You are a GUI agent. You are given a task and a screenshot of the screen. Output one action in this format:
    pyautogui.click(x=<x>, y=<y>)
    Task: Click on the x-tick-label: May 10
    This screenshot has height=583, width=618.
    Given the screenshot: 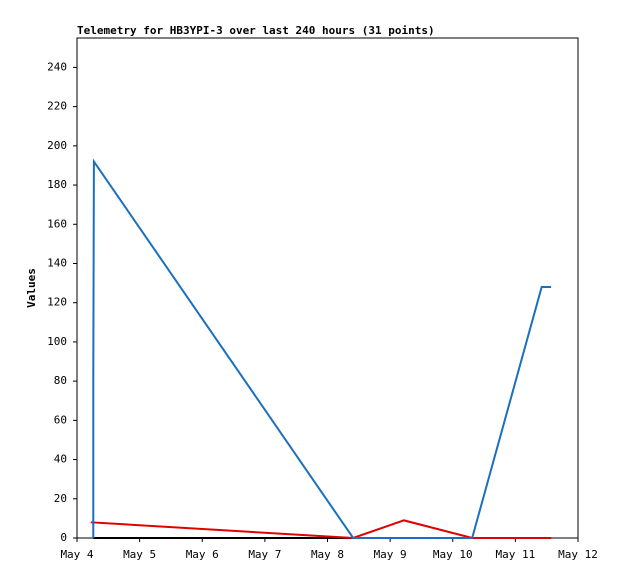 What is the action you would take?
    pyautogui.click(x=453, y=554)
    